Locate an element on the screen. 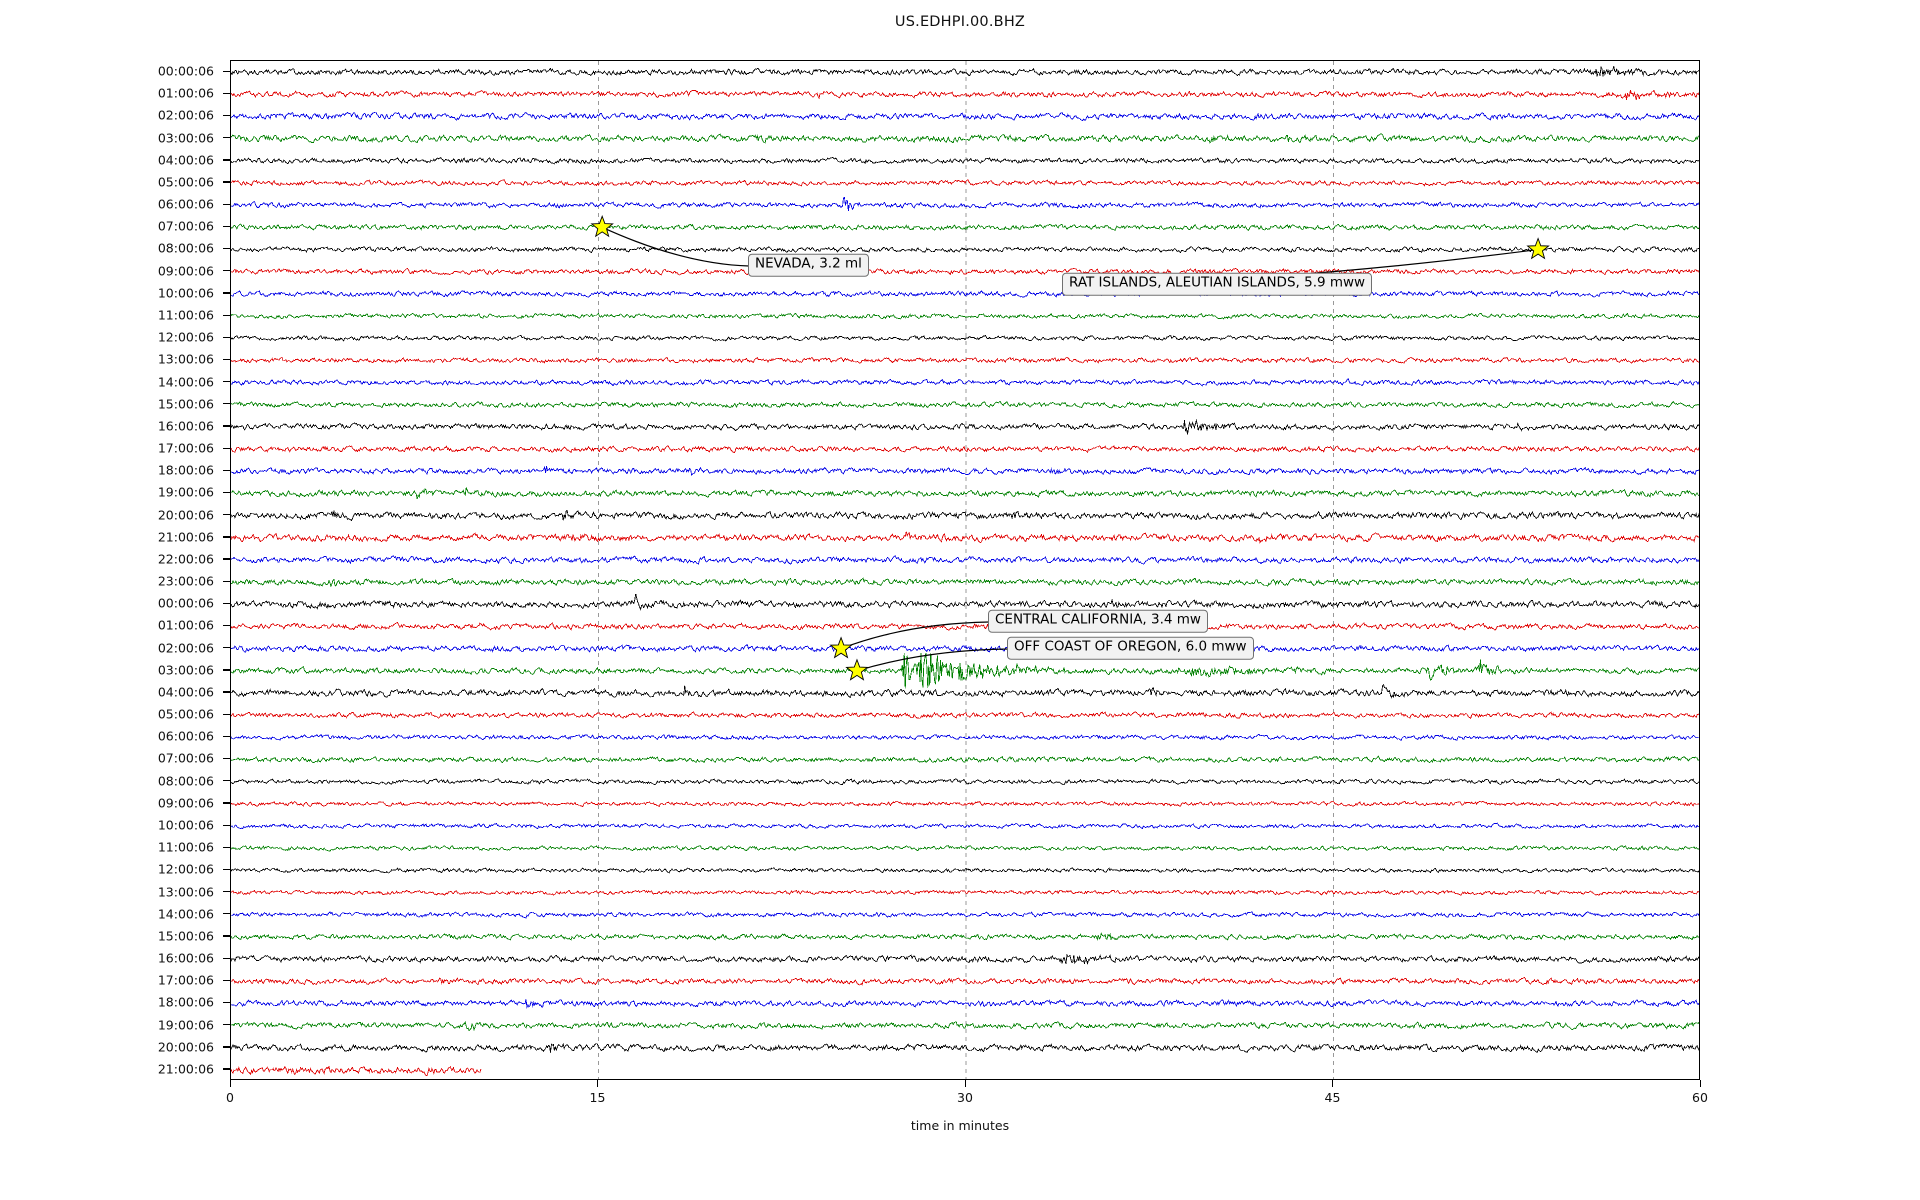 This screenshot has width=1920, height=1200. y-axis-label-11: 11:00:06 is located at coordinates (185, 315).